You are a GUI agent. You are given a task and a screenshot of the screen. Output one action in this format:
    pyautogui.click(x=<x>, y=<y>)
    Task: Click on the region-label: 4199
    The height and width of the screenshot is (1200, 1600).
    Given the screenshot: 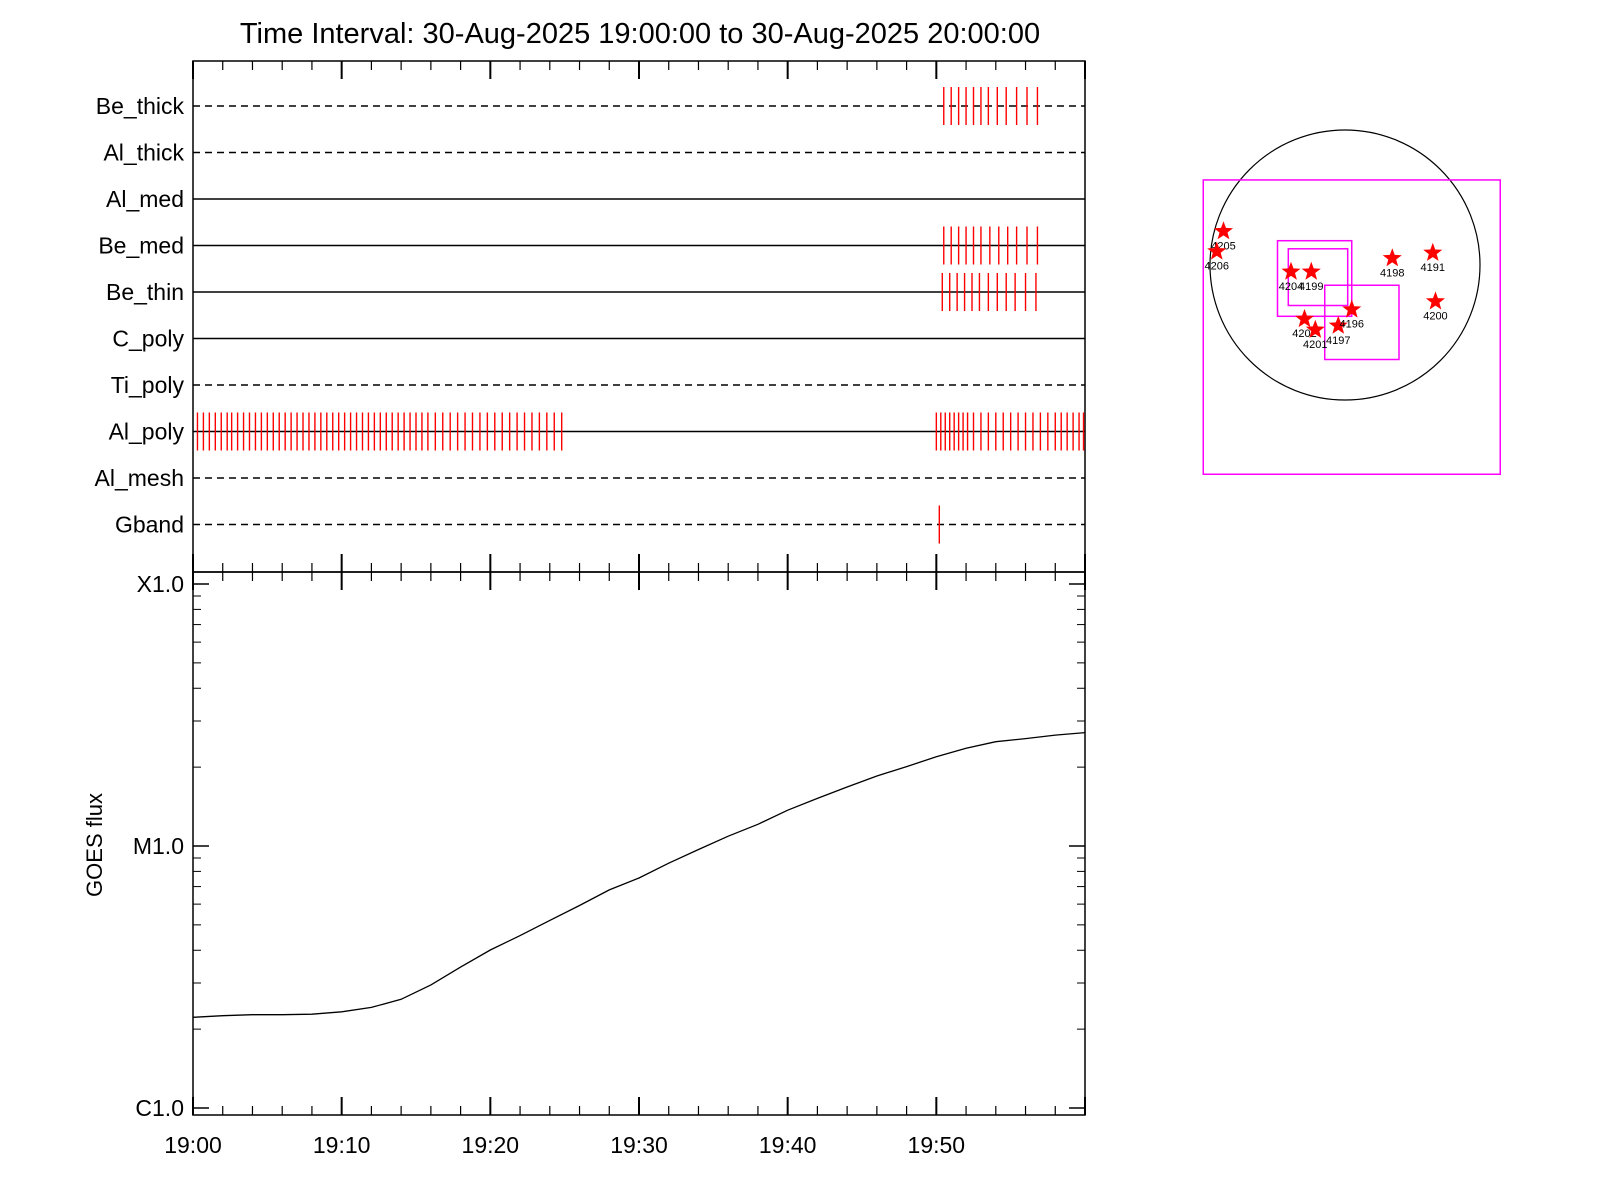 What is the action you would take?
    pyautogui.click(x=1311, y=287)
    